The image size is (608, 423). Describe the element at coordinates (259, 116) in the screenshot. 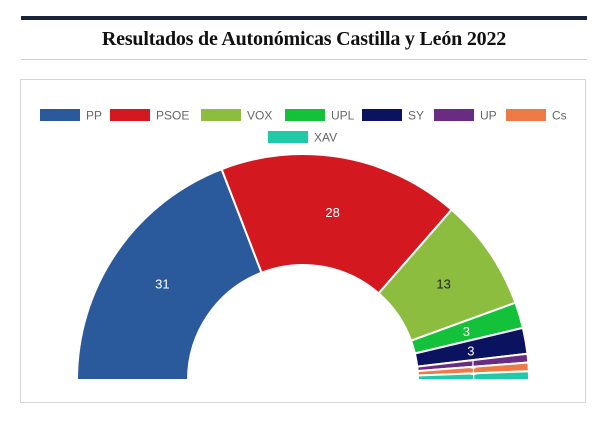

I see `legend-label-vox: VOX` at that location.